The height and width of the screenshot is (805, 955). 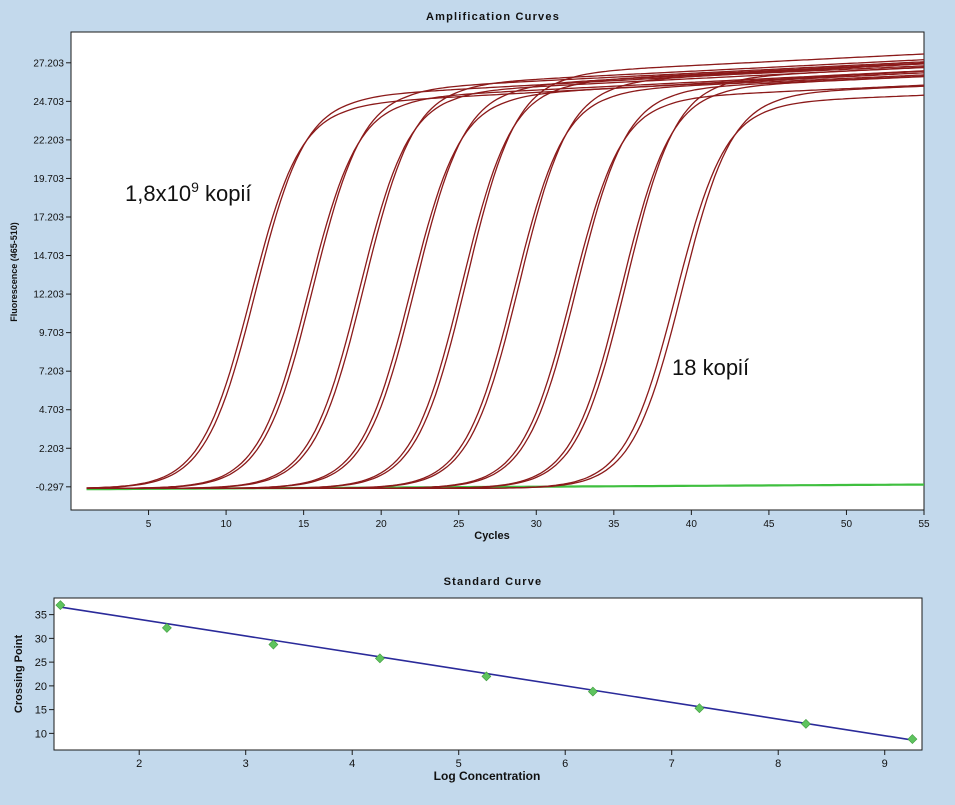 I want to click on annotation-high-copies-exponent: 9, so click(x=195, y=187).